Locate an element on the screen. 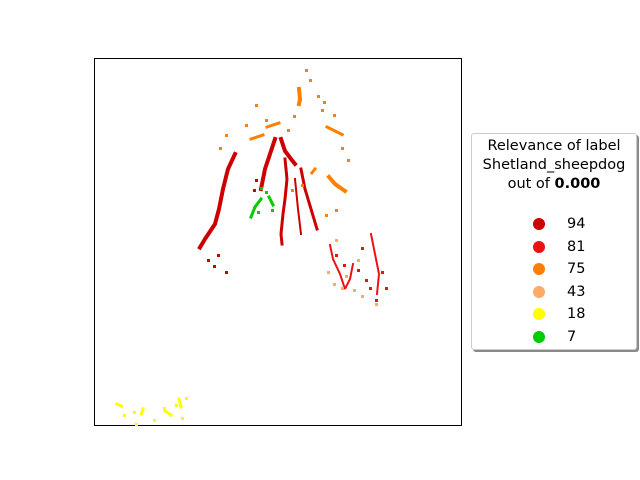 This screenshot has height=480, width=640. legend-item-94: 94 is located at coordinates (554, 224).